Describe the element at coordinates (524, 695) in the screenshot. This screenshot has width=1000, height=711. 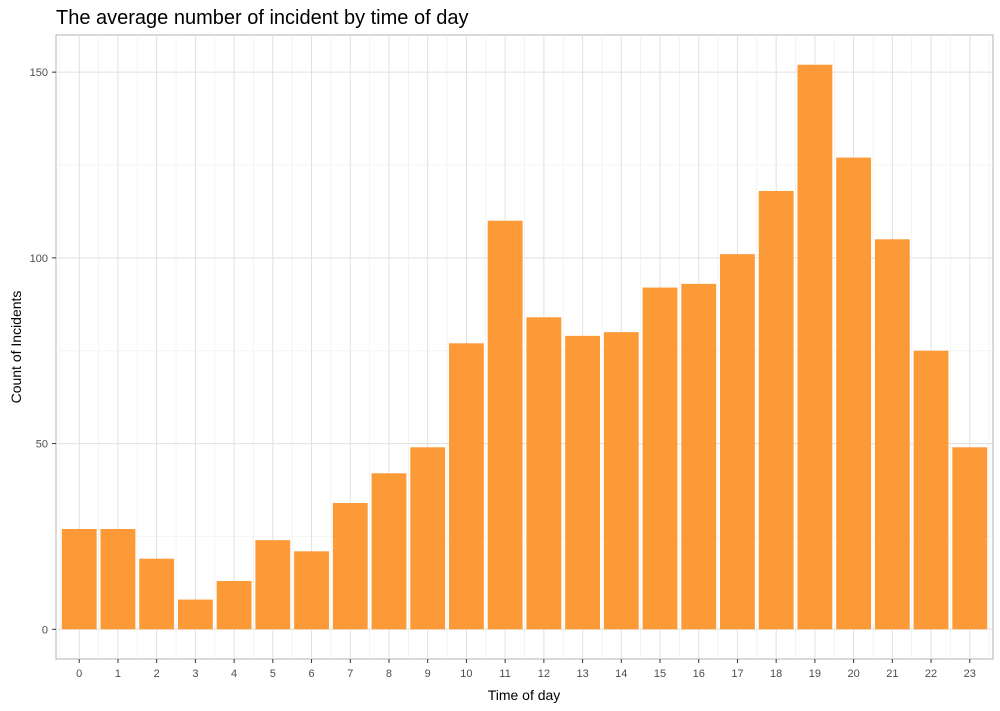
I see `x-axis-title: Time of day` at that location.